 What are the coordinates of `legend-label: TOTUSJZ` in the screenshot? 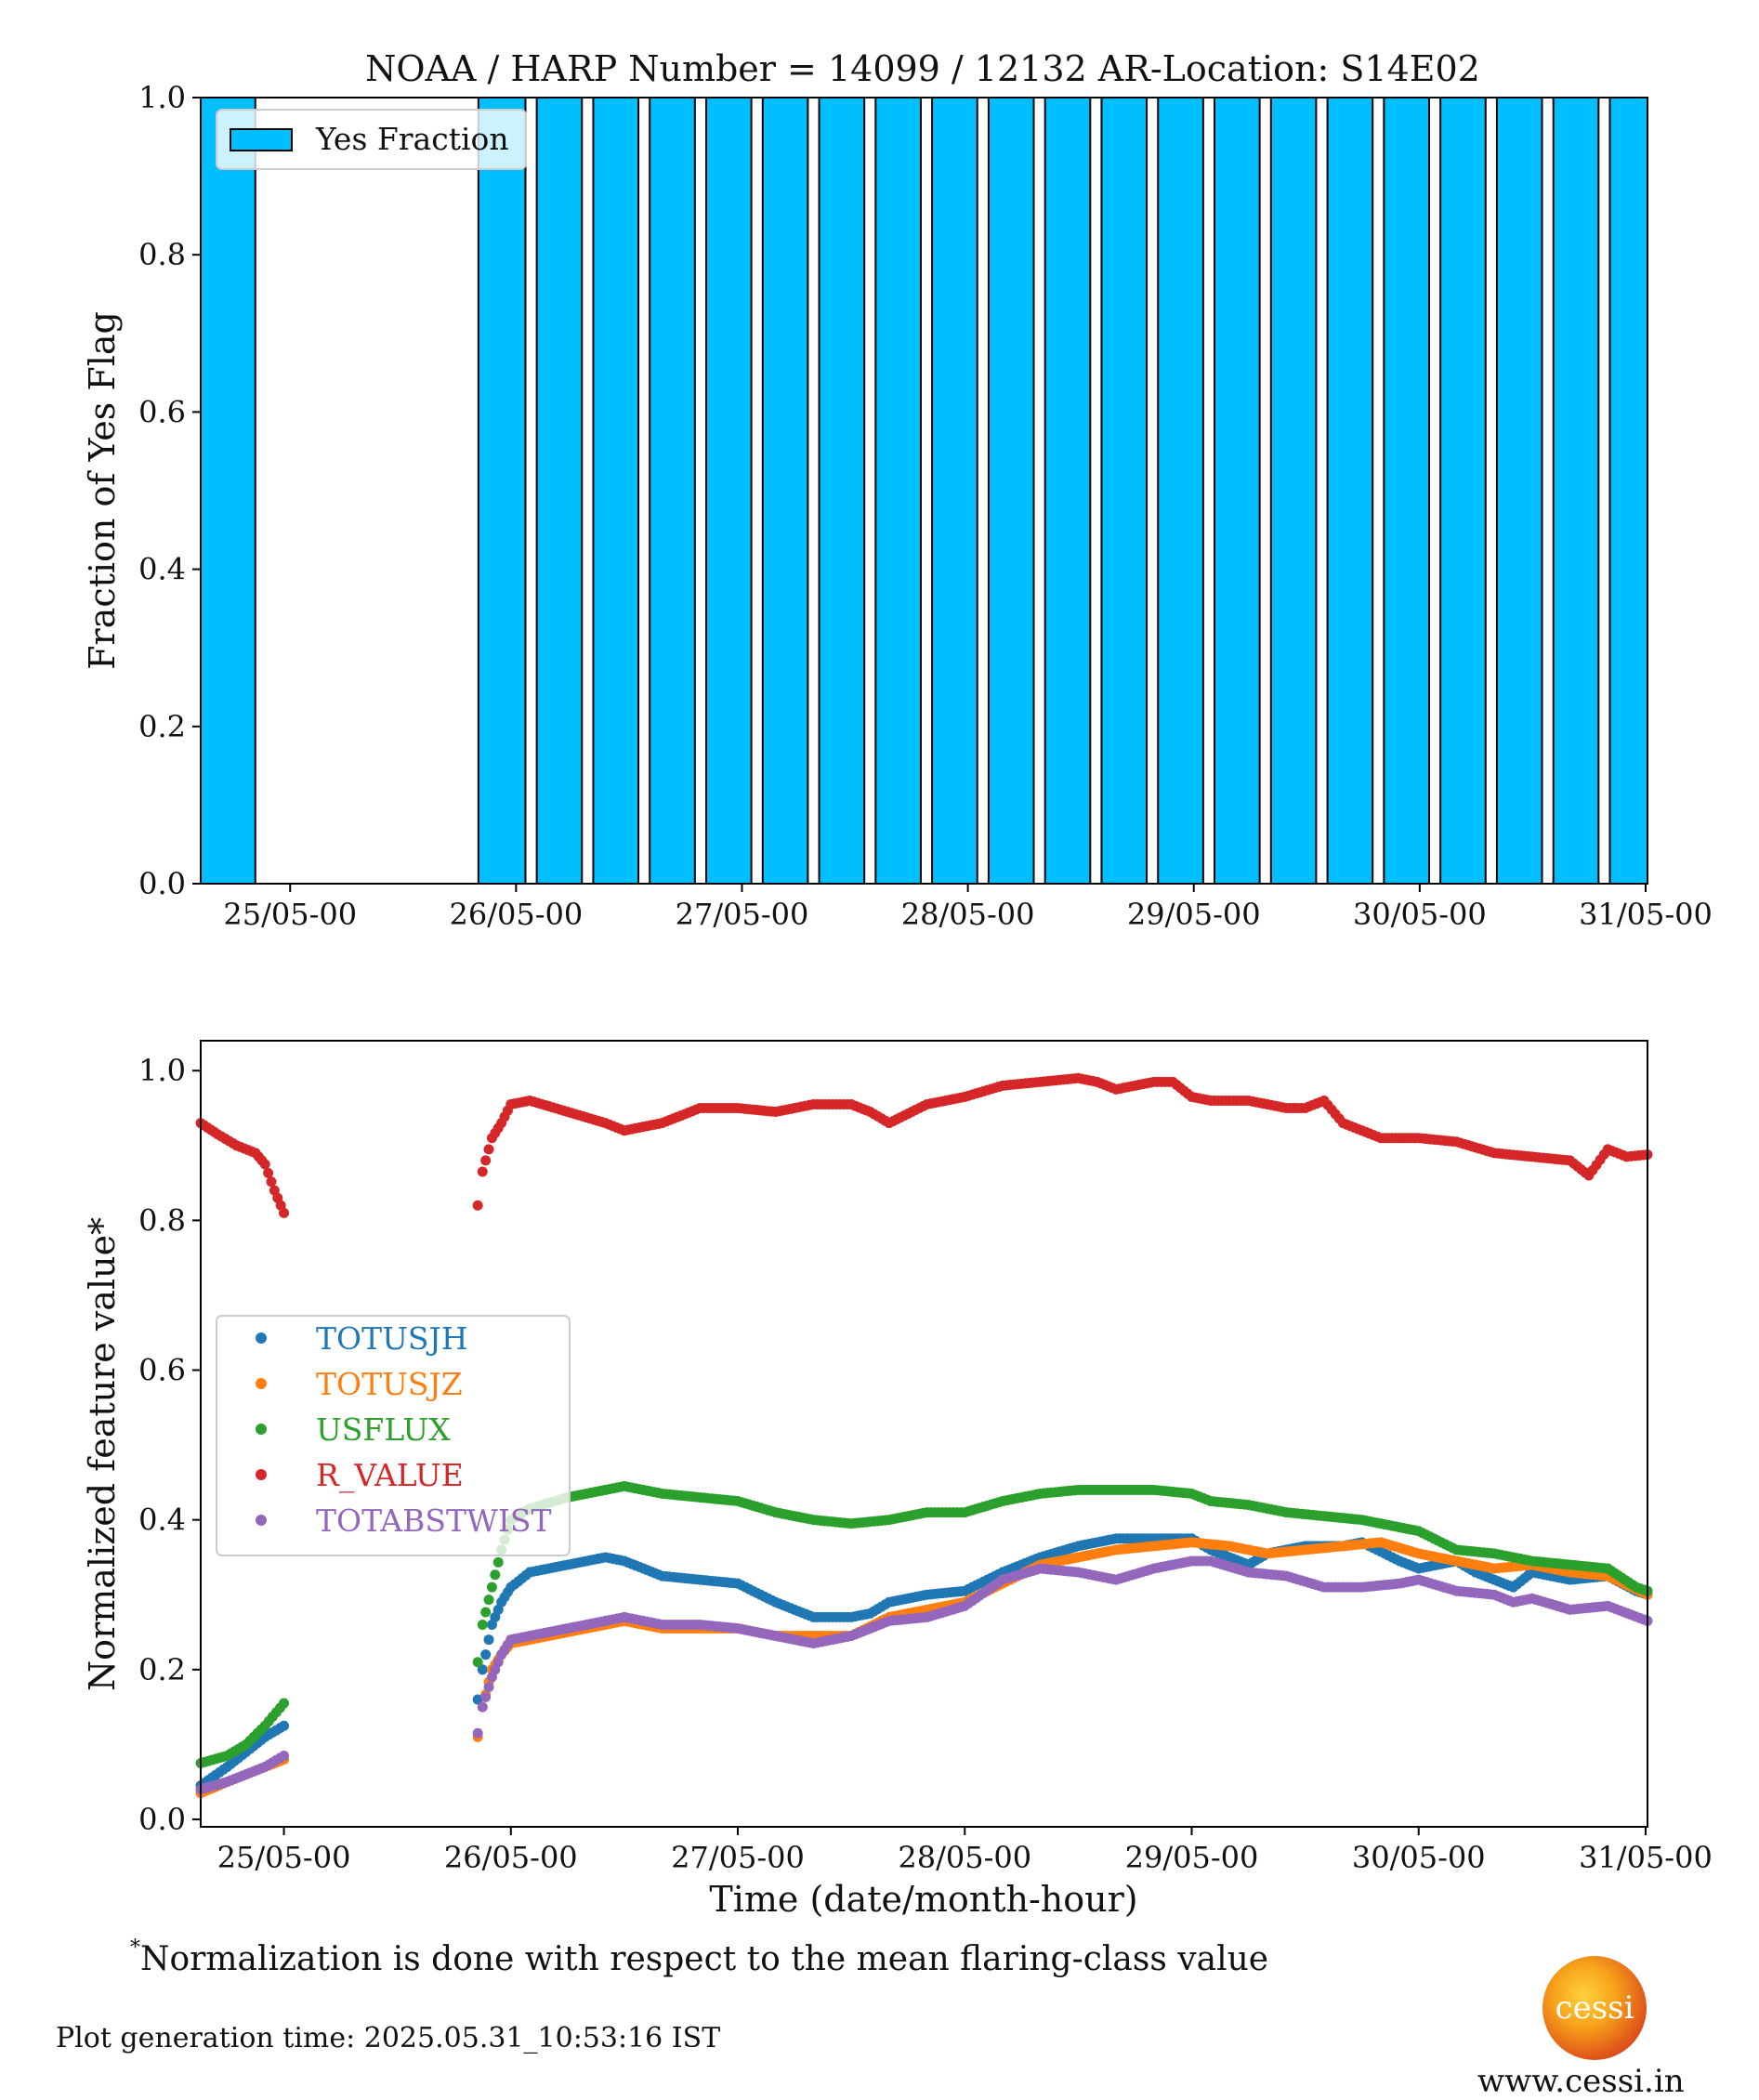 It's located at (389, 1384).